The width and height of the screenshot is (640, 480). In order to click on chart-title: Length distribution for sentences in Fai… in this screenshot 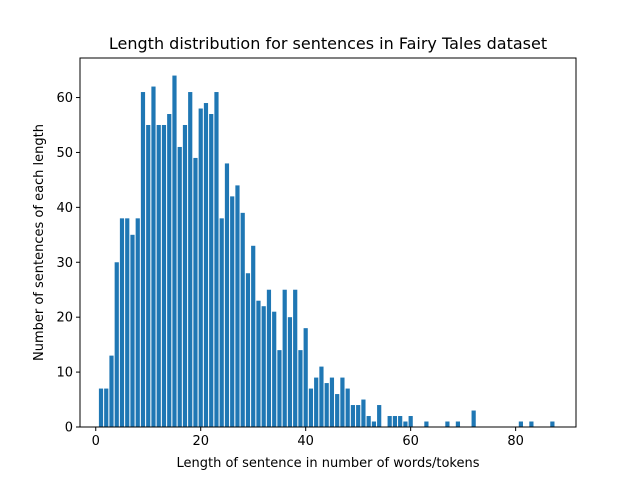, I will do `click(328, 43)`.